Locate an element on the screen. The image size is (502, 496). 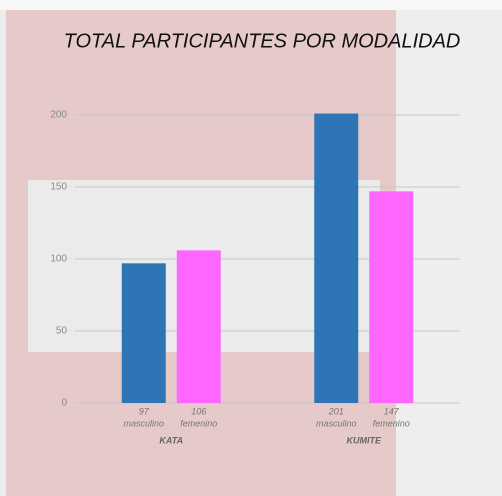
y-tick-label: 0 is located at coordinates (64, 403).